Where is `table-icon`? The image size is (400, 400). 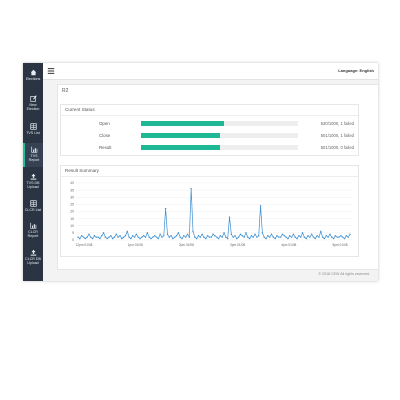
table-icon is located at coordinates (33, 203).